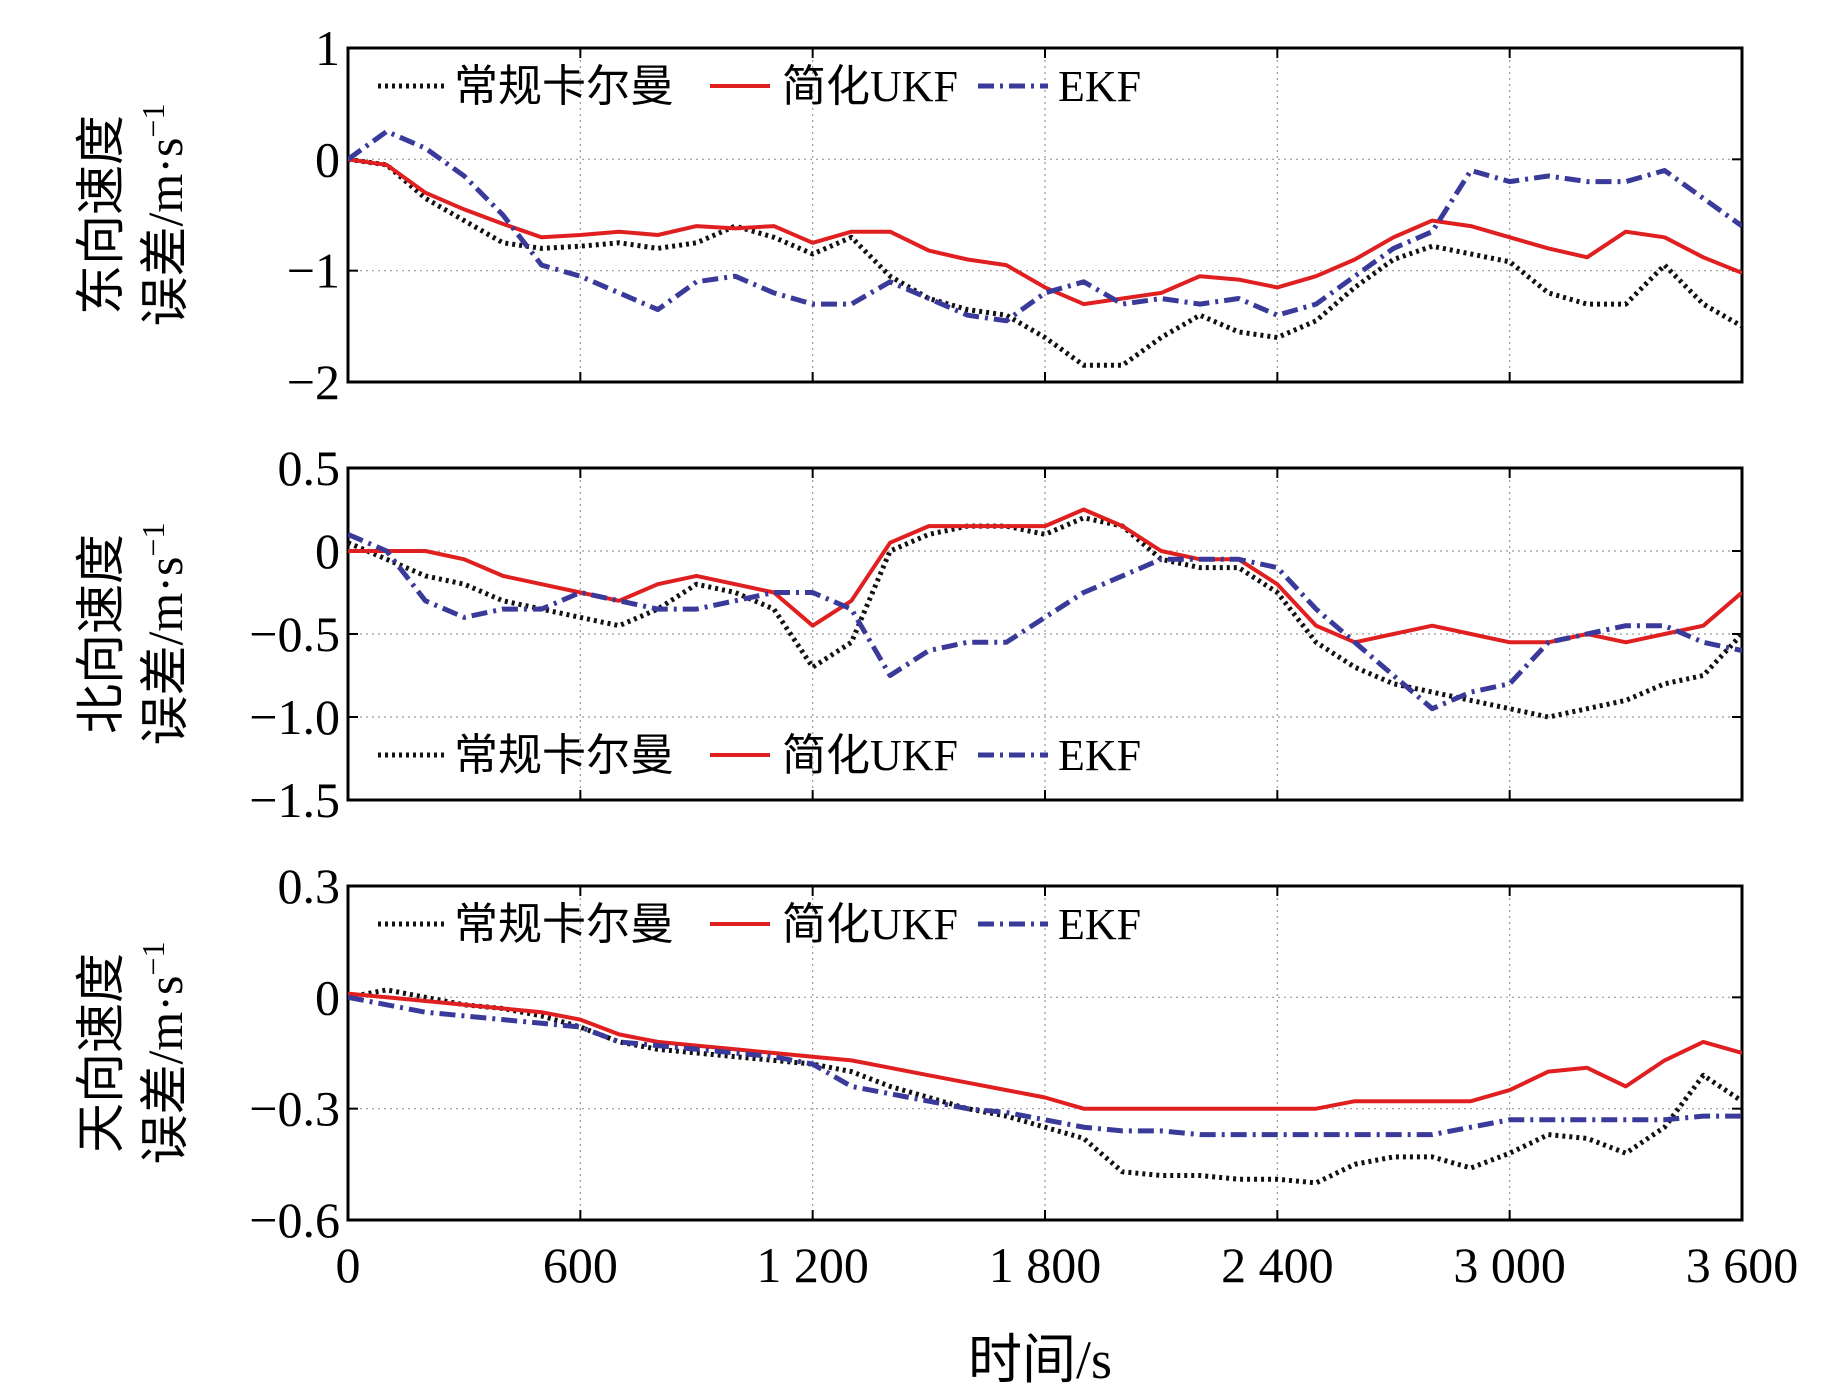  What do you see at coordinates (759, 924) in the screenshot?
I see `legend-up: 常规卡尔曼 简化UKF EKF` at bounding box center [759, 924].